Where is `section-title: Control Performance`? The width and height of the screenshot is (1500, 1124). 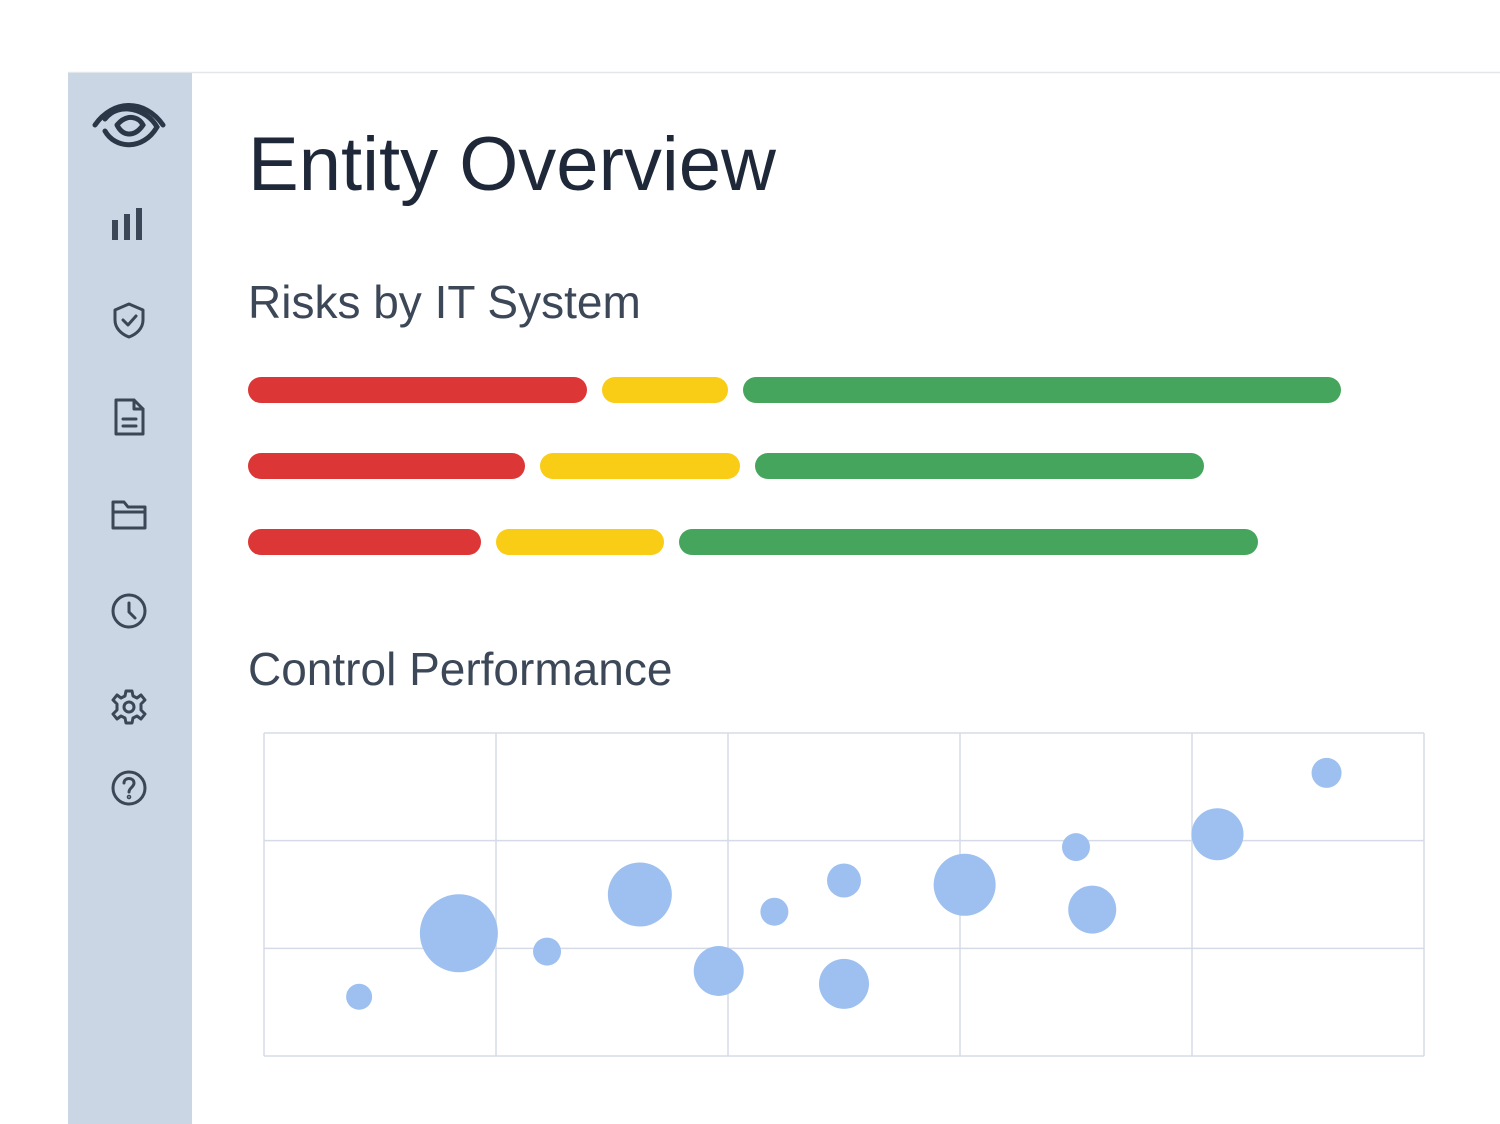 section-title: Control Performance is located at coordinates (460, 669).